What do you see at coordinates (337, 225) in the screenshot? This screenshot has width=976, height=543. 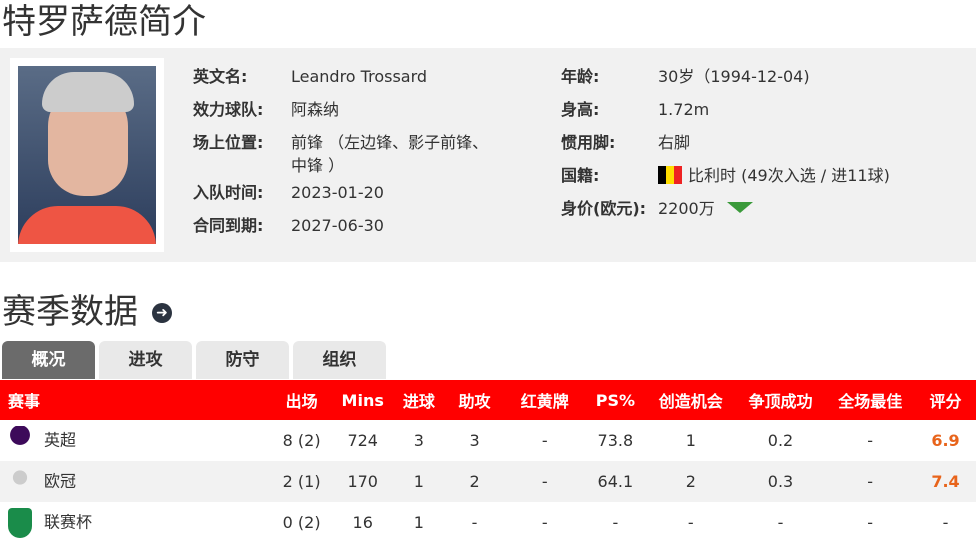 I see `contract-end: 2027-06-30` at bounding box center [337, 225].